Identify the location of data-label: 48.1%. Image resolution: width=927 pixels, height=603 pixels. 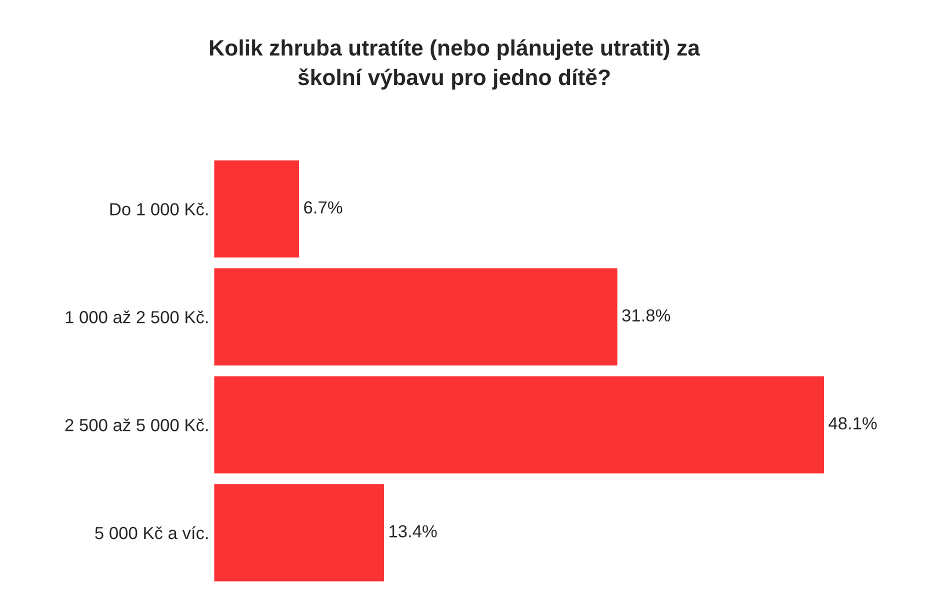
(852, 423).